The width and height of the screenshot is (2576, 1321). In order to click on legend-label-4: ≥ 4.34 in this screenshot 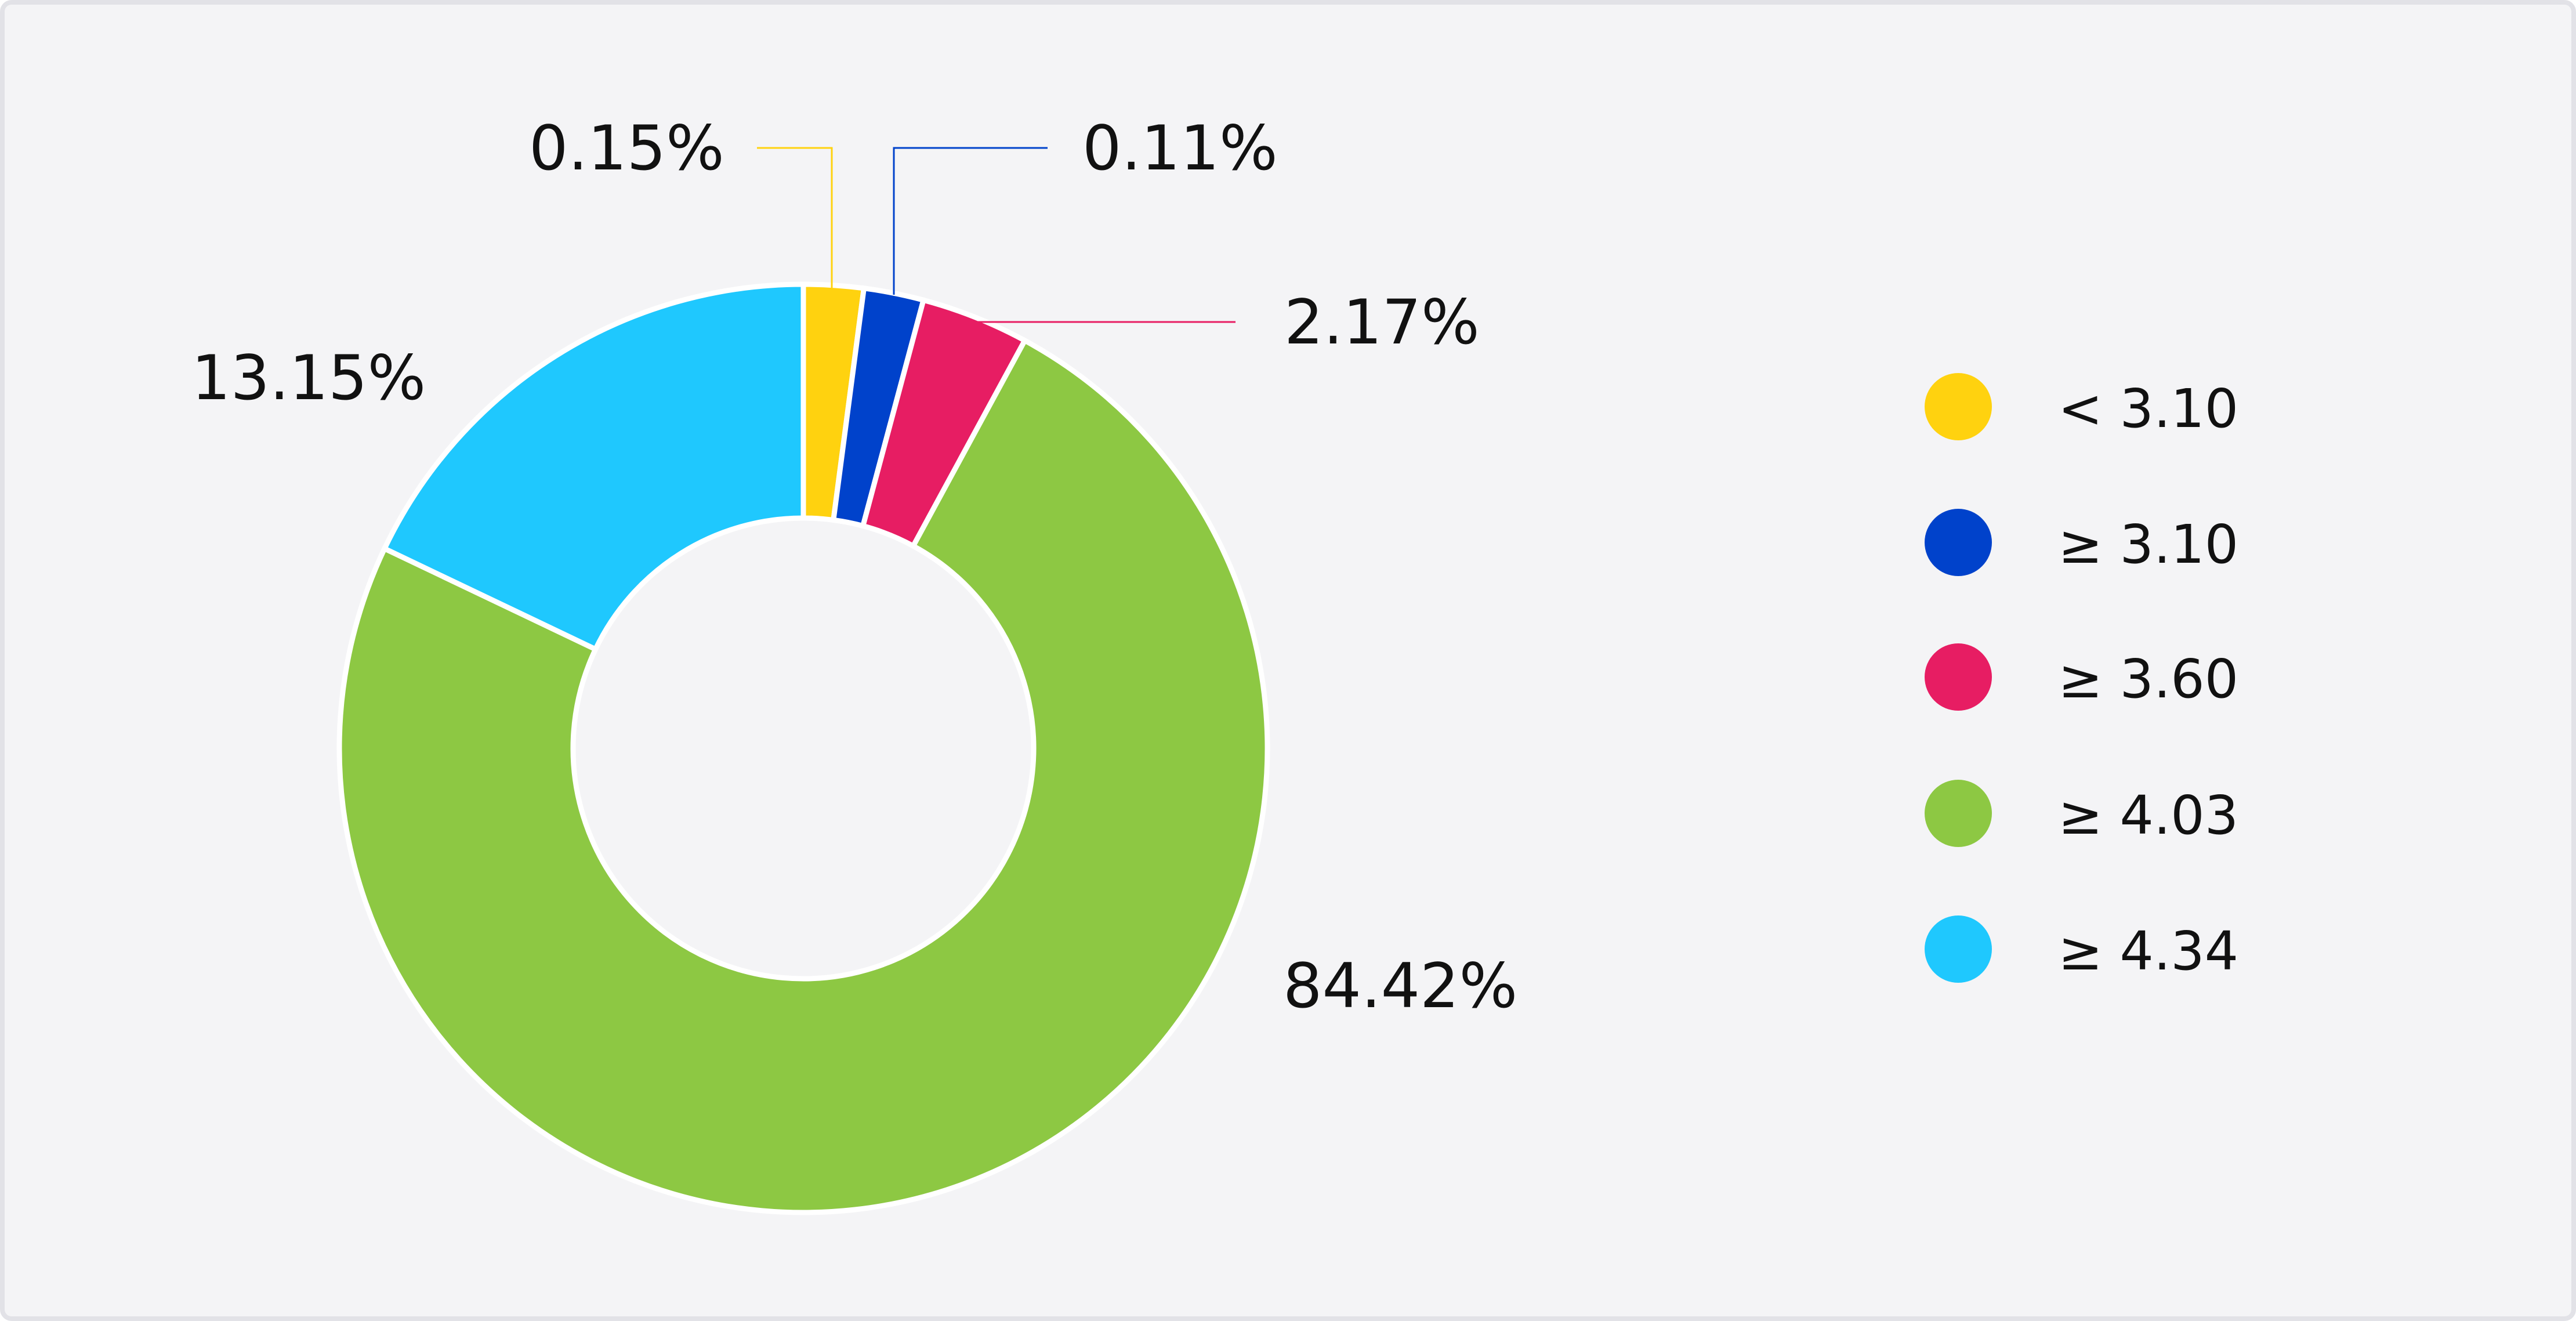, I will do `click(2148, 951)`.